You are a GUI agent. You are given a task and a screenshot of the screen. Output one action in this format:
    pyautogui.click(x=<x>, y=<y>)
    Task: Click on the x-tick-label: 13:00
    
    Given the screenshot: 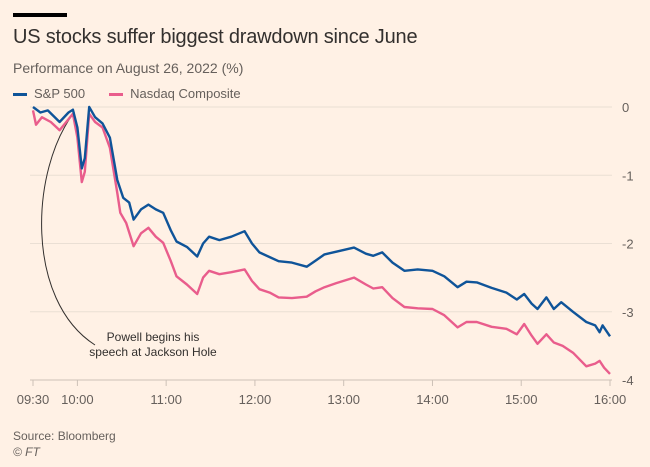 What is the action you would take?
    pyautogui.click(x=343, y=399)
    